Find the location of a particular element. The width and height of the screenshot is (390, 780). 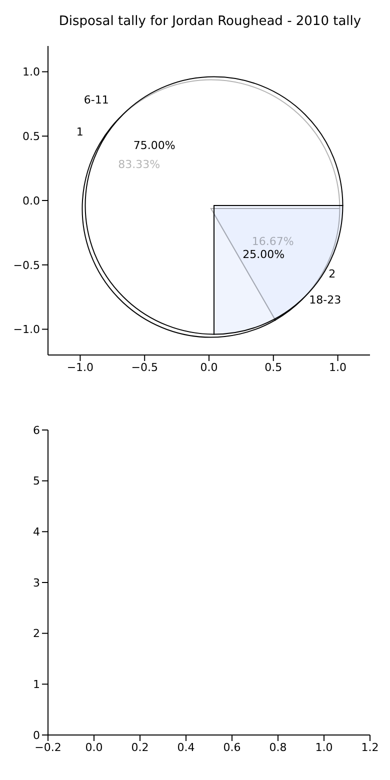

y-tick-label: 2 is located at coordinates (36, 633).